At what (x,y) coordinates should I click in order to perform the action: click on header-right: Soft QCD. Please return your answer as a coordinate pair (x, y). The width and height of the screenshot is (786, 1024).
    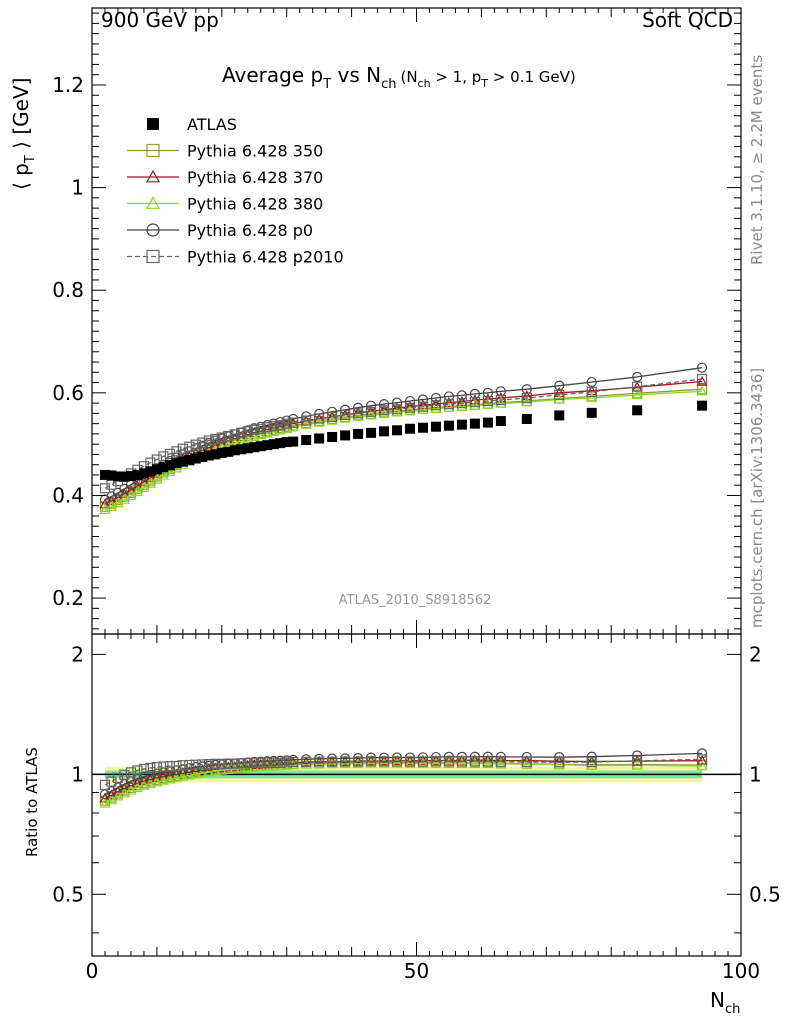
    Looking at the image, I should click on (687, 20).